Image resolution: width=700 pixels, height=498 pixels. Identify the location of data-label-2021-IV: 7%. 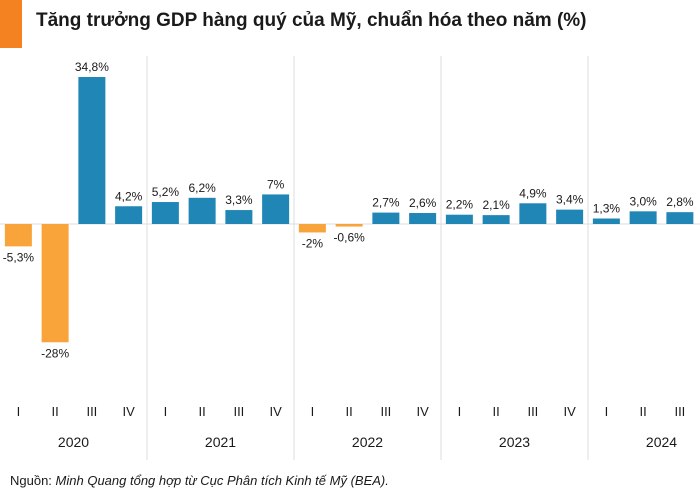
(276, 184).